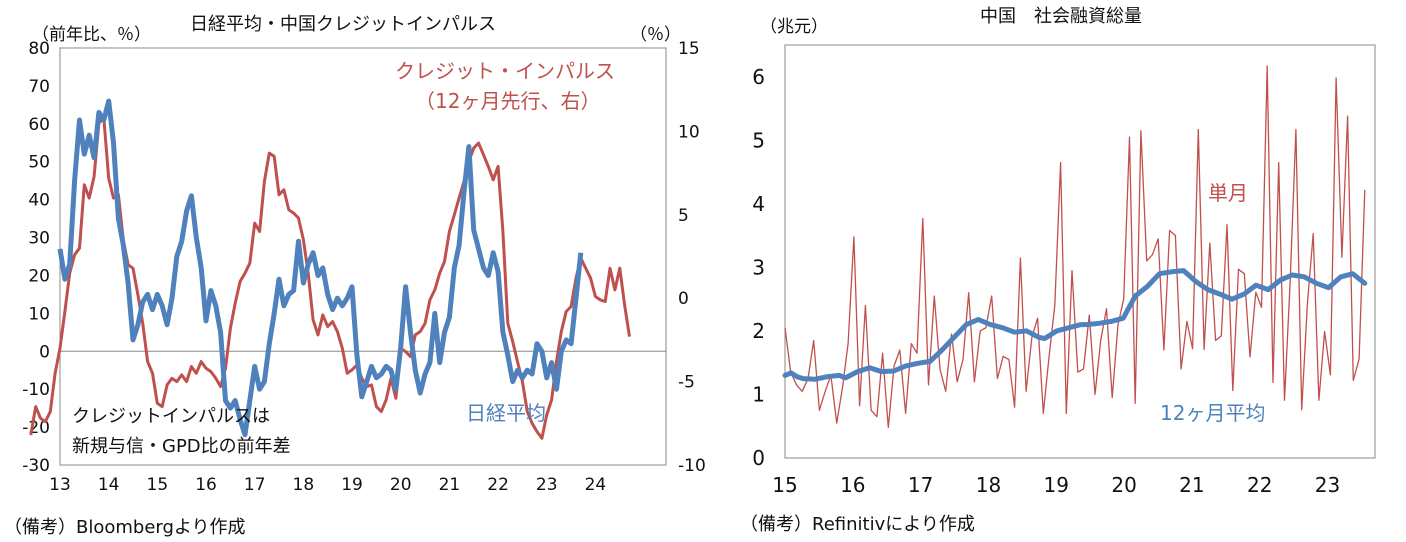 The height and width of the screenshot is (542, 1406). Describe the element at coordinates (327, 485) in the screenshot. I see `left-x-ticks: 13 14 15 16 17 18 19 20 21 22 23 24` at that location.